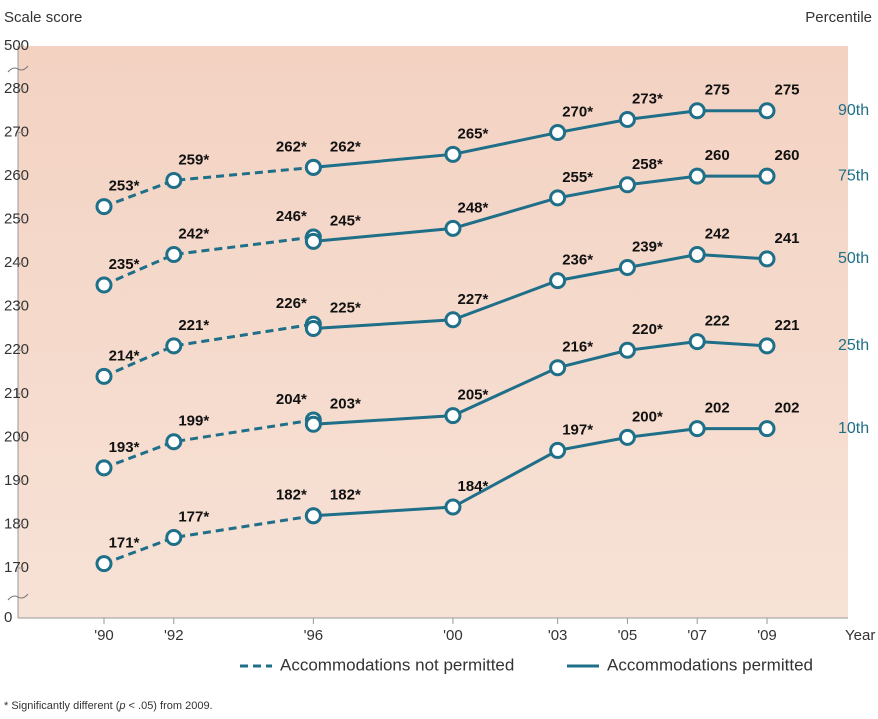 This screenshot has height=719, width=878. I want to click on y-tick-label: 220, so click(16, 349).